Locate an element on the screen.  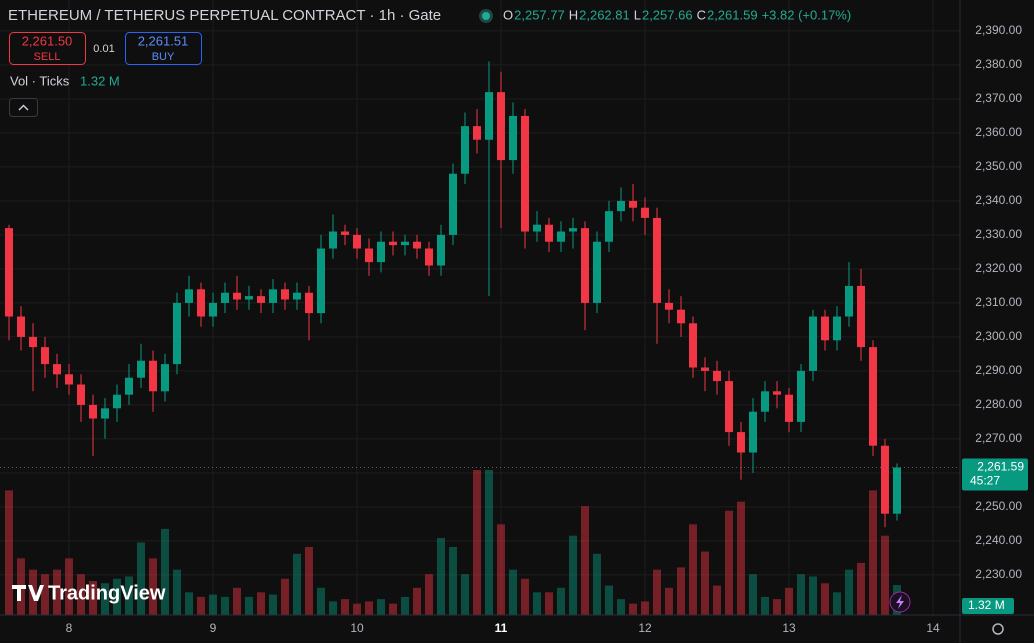
y-tick-label: 2,340.00 is located at coordinates (998, 200).